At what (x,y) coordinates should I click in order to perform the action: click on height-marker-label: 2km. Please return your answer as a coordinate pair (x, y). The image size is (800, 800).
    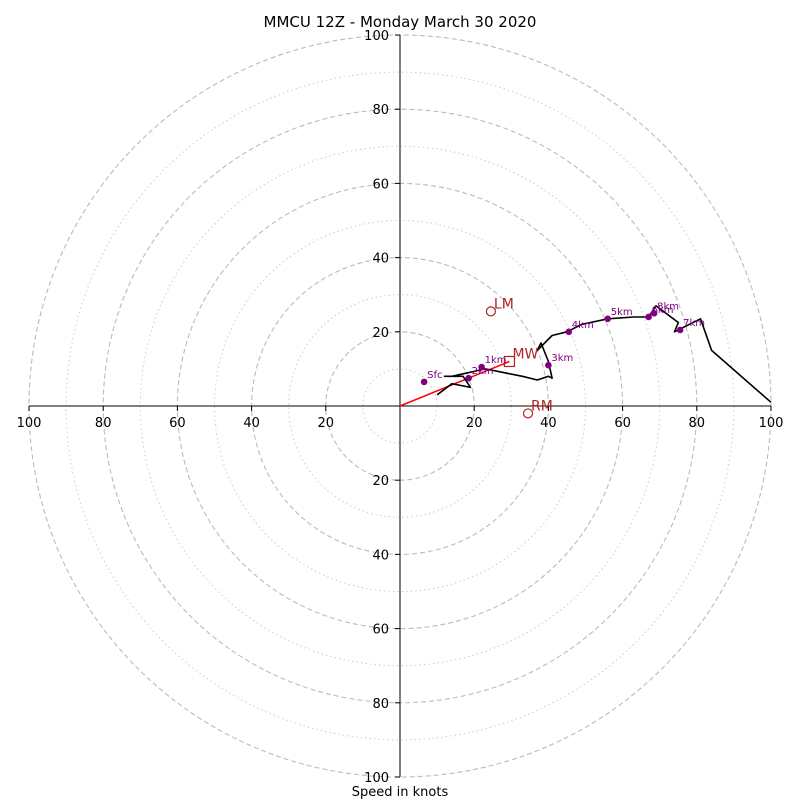
    Looking at the image, I should click on (483, 371).